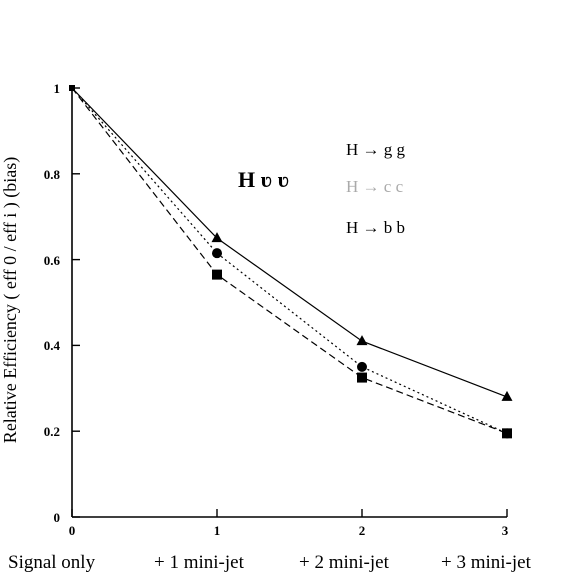 The height and width of the screenshot is (576, 567). What do you see at coordinates (57, 517) in the screenshot?
I see `y-tick-label: 0` at bounding box center [57, 517].